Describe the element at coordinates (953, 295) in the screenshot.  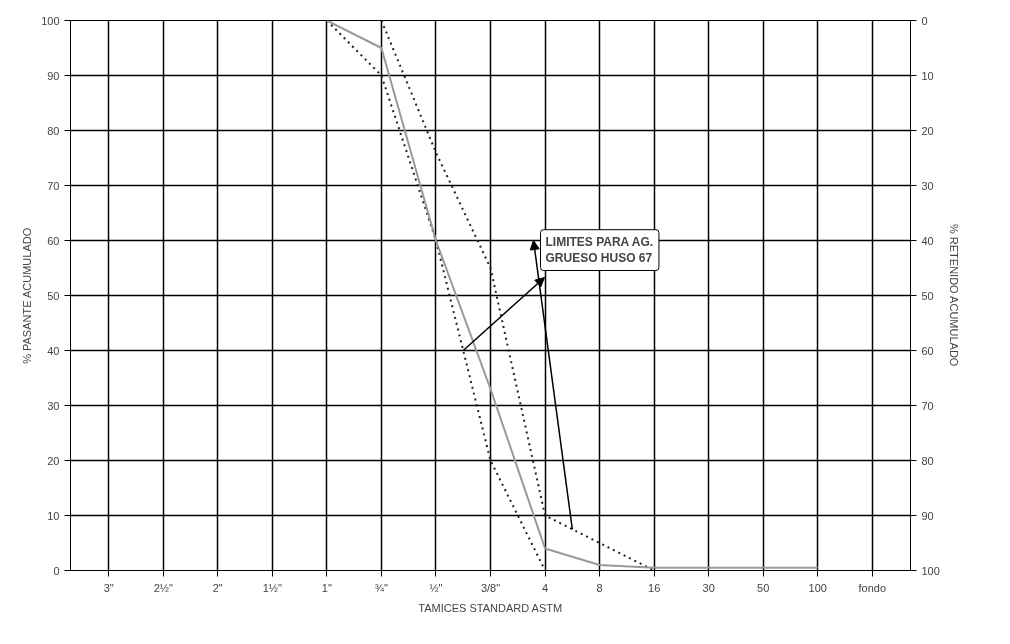
I see `y2-axis-title: % RETENIDO ACUMULADO` at that location.